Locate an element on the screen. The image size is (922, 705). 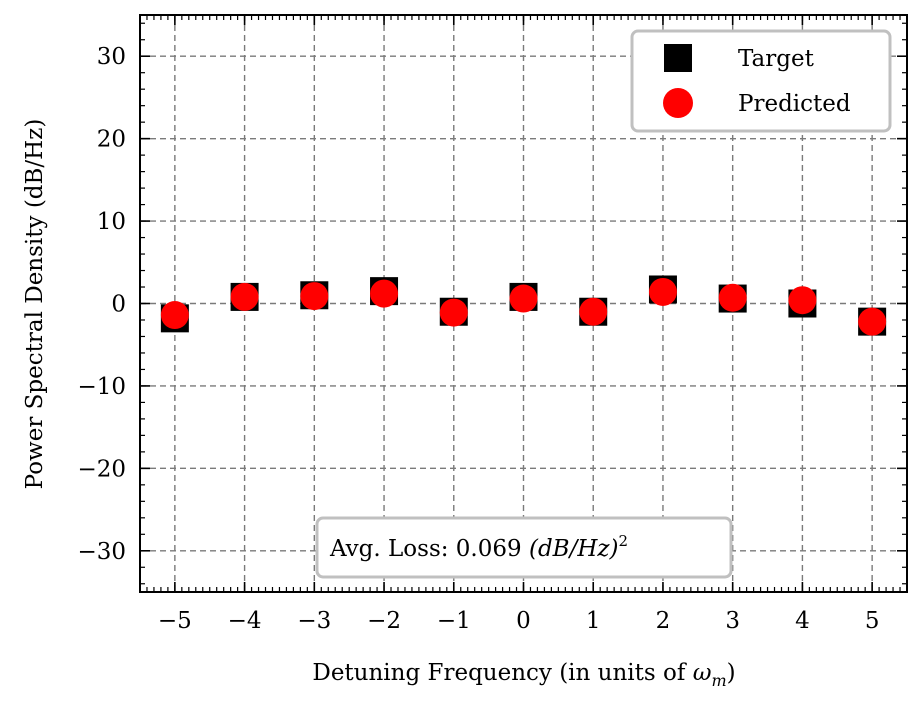
x-tick-label-3: −2 is located at coordinates (384, 621).